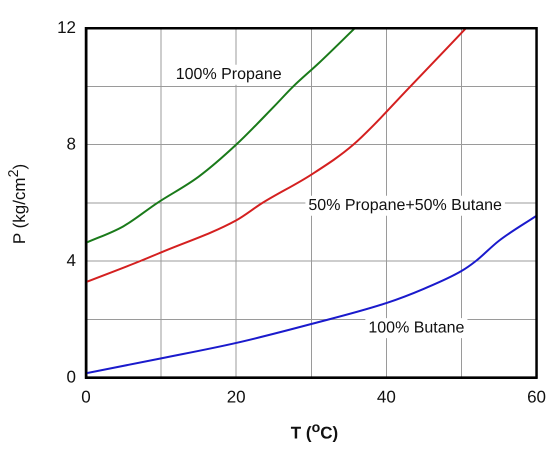  I want to click on x-tick-label: 60, so click(536, 396).